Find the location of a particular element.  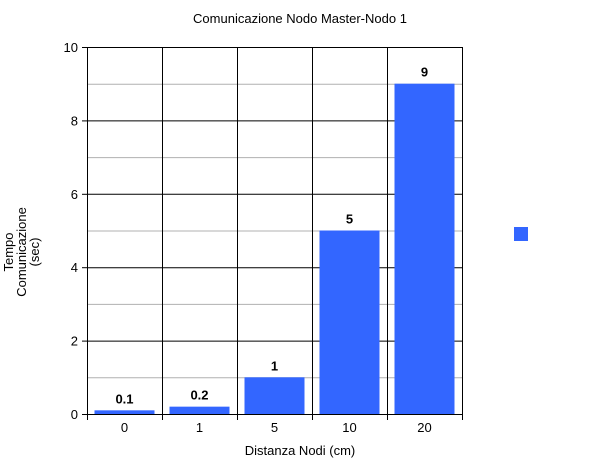

y-tick-label: 4 is located at coordinates (74, 267).